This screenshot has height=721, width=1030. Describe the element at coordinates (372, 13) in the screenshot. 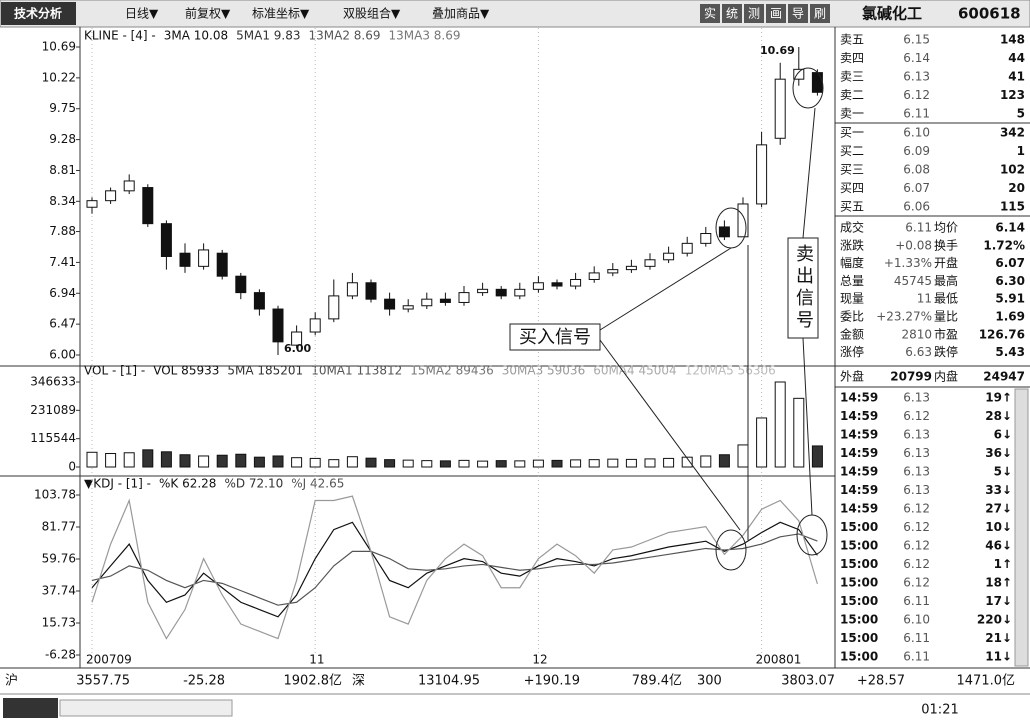

I see `menu: 双股组合▼` at that location.